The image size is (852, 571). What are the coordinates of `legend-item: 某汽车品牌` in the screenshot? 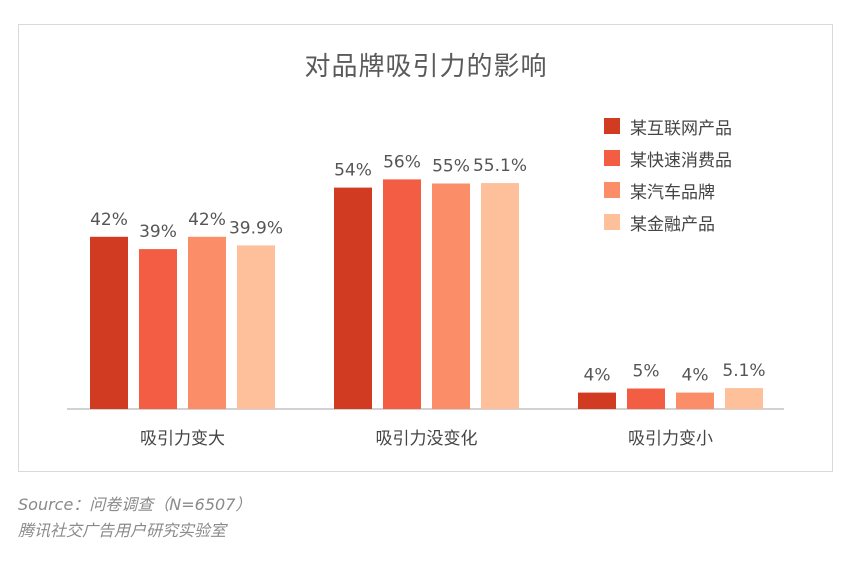 It's located at (668, 190).